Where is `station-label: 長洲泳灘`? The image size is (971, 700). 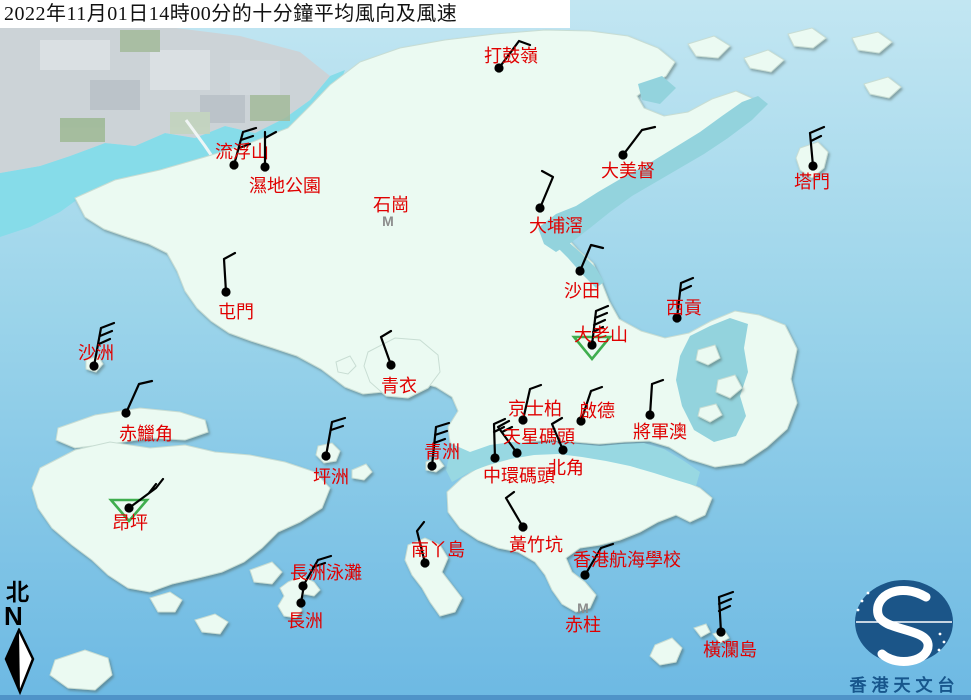
station-label: 長洲泳灘 is located at coordinates (326, 573).